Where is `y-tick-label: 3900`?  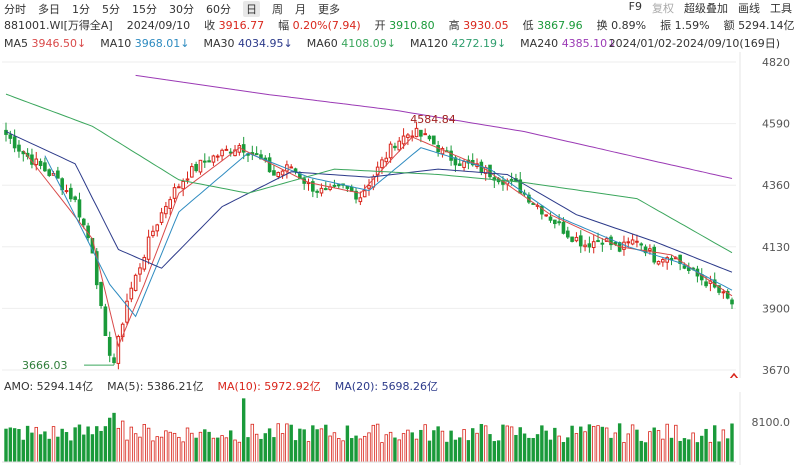 y-tick-label: 3900 is located at coordinates (776, 308).